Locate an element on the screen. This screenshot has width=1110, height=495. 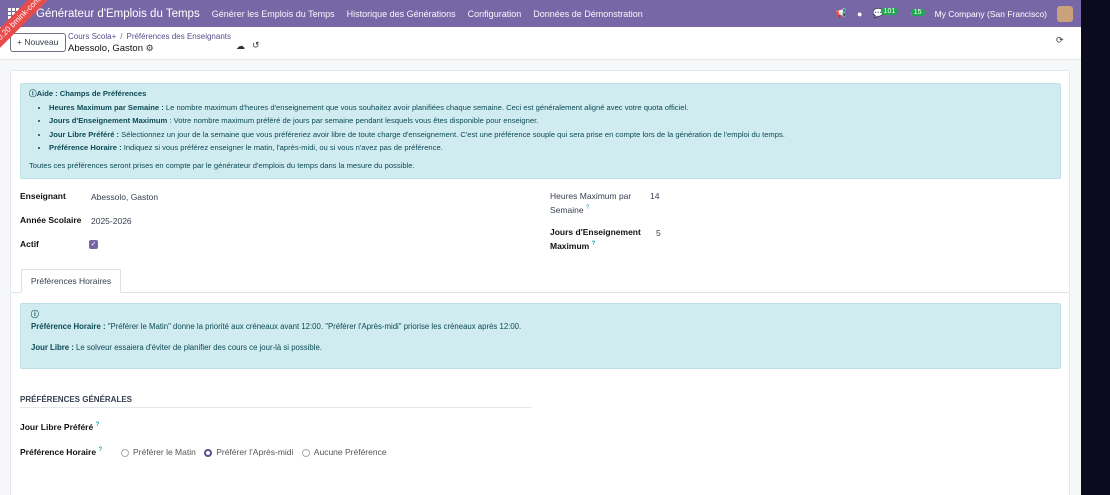
option-label: Préférer le Matin is located at coordinates (164, 452).